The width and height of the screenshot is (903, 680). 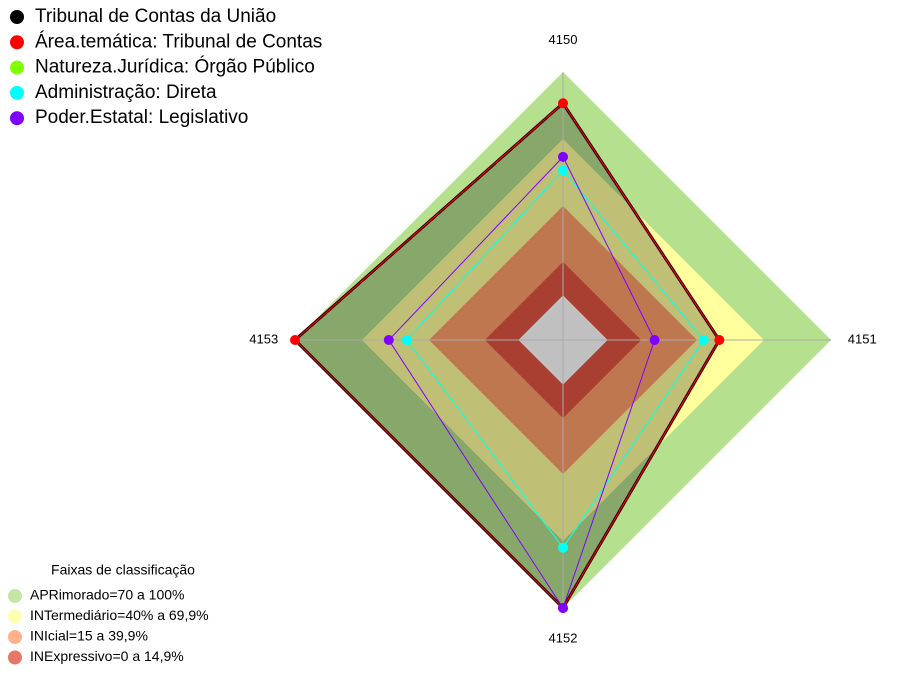 What do you see at coordinates (563, 638) in the screenshot?
I see `axis-label: 4152` at bounding box center [563, 638].